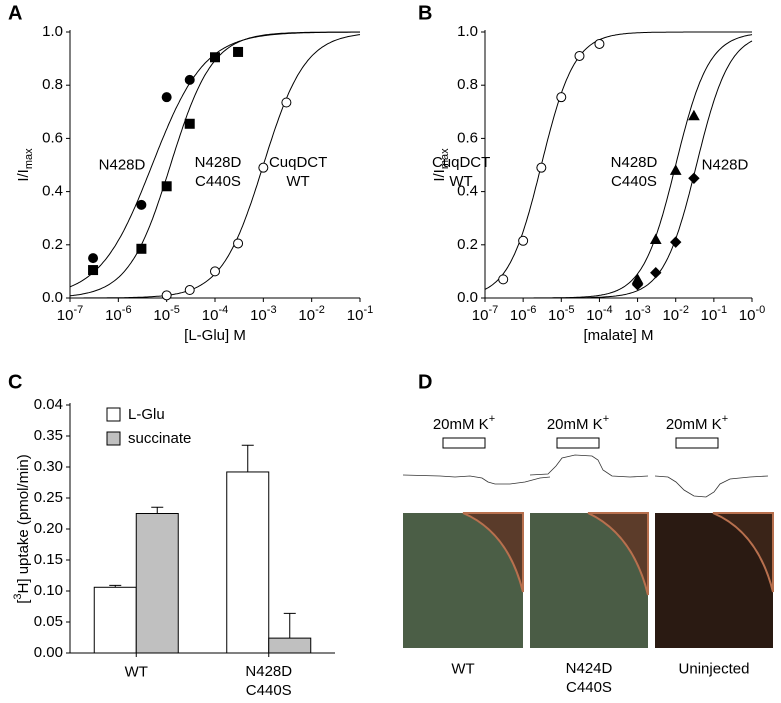 Image resolution: width=781 pixels, height=703 pixels. Describe the element at coordinates (136, 672) in the screenshot. I see `x-tick-label: WT` at that location.